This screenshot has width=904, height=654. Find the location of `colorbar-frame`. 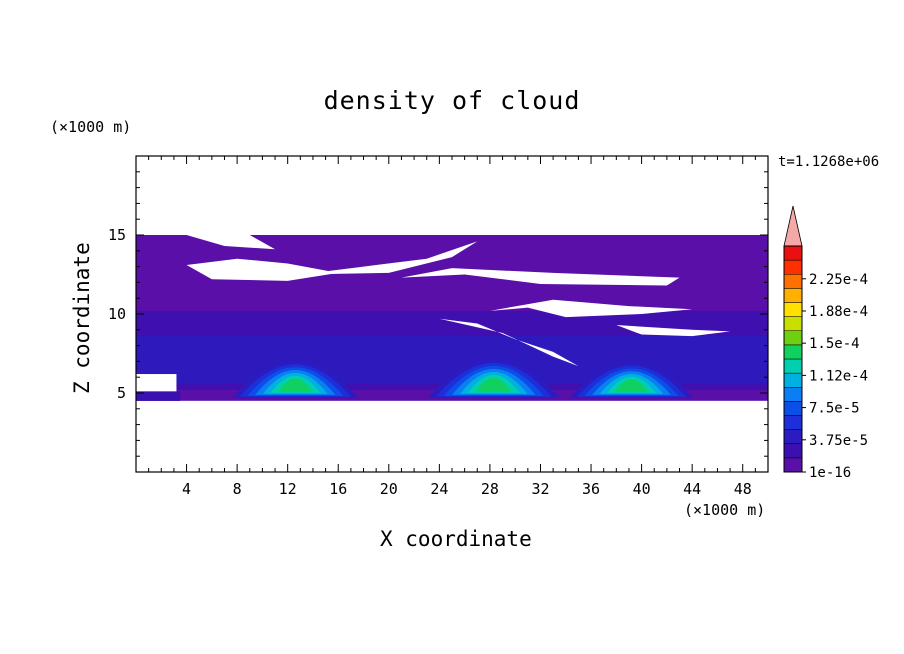

colorbar-frame is located at coordinates (793, 359).